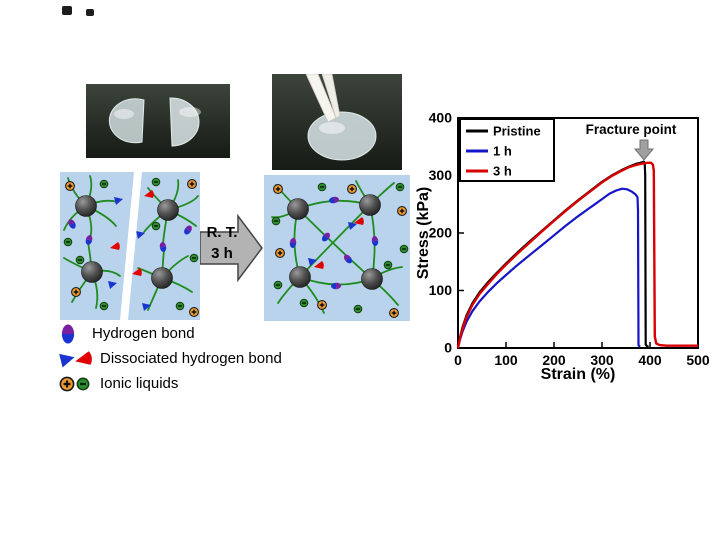  What do you see at coordinates (222, 243) in the screenshot?
I see `healing-condition-label: R. T. 3 h` at bounding box center [222, 243].